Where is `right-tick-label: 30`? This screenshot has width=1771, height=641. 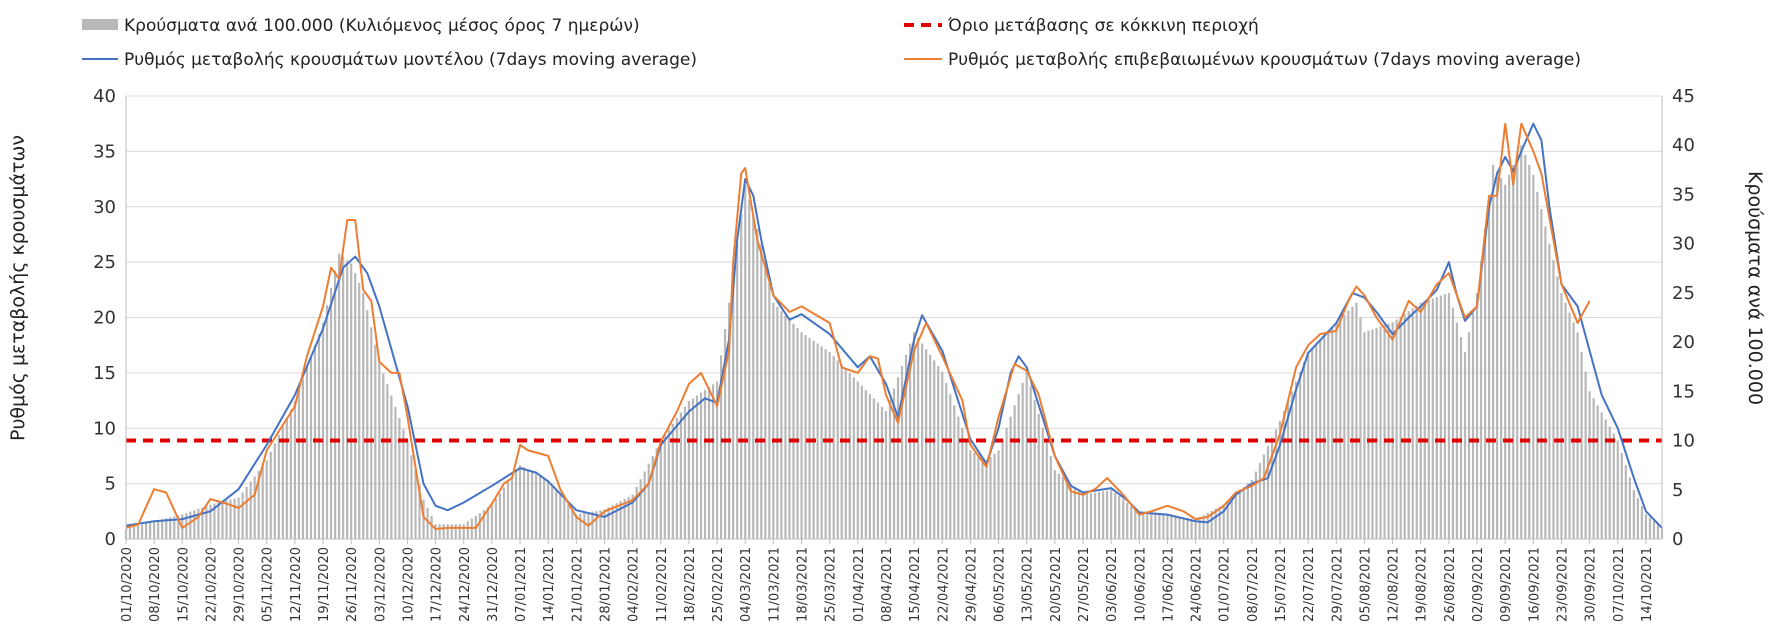 right-tick-label: 30 is located at coordinates (1683, 244).